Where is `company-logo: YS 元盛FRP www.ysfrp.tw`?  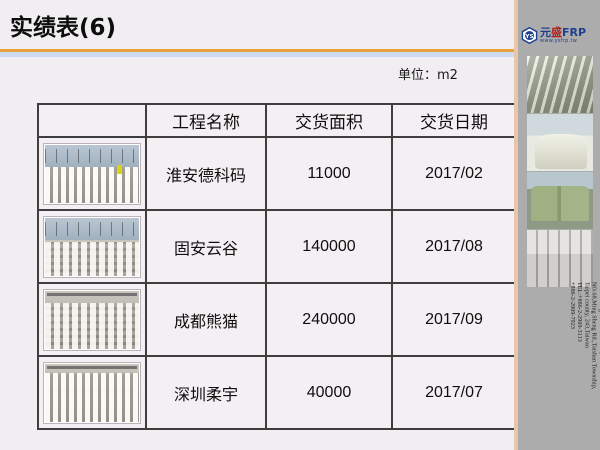
company-logo: YS 元盛FRP www.ysfrp.tw is located at coordinates (559, 35).